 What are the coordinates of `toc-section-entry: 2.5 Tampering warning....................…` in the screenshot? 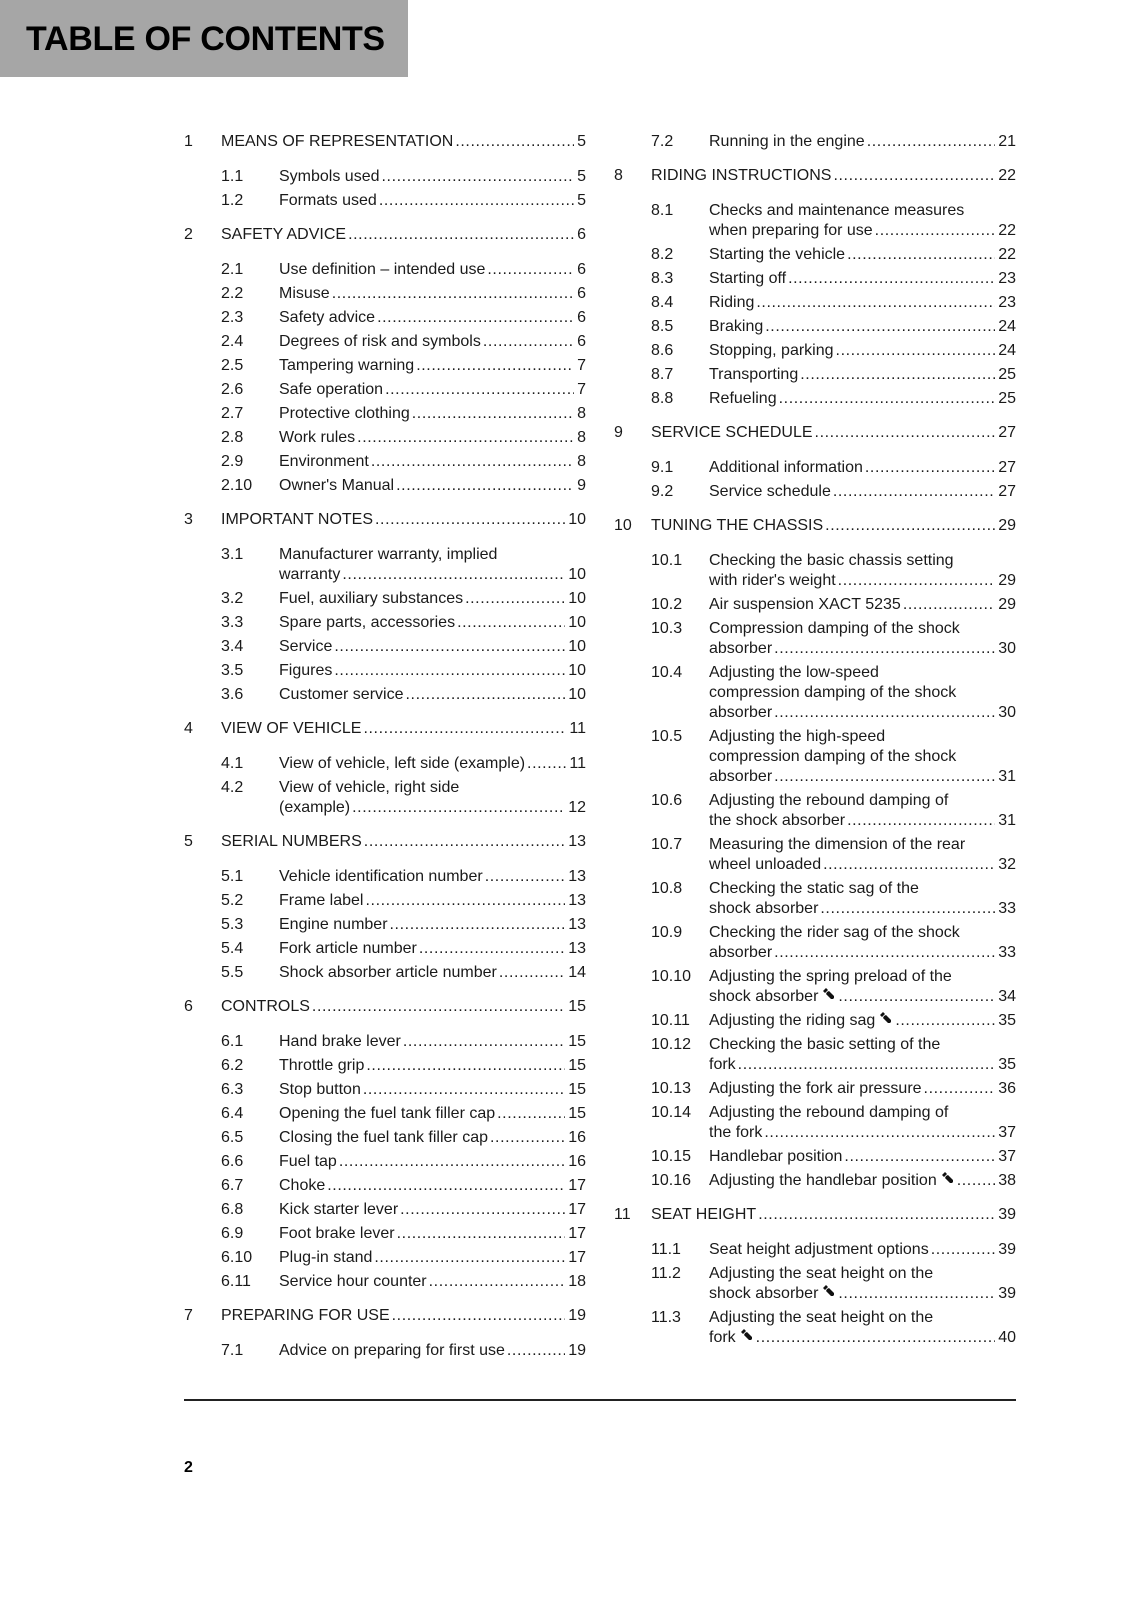 It's located at (385, 366).